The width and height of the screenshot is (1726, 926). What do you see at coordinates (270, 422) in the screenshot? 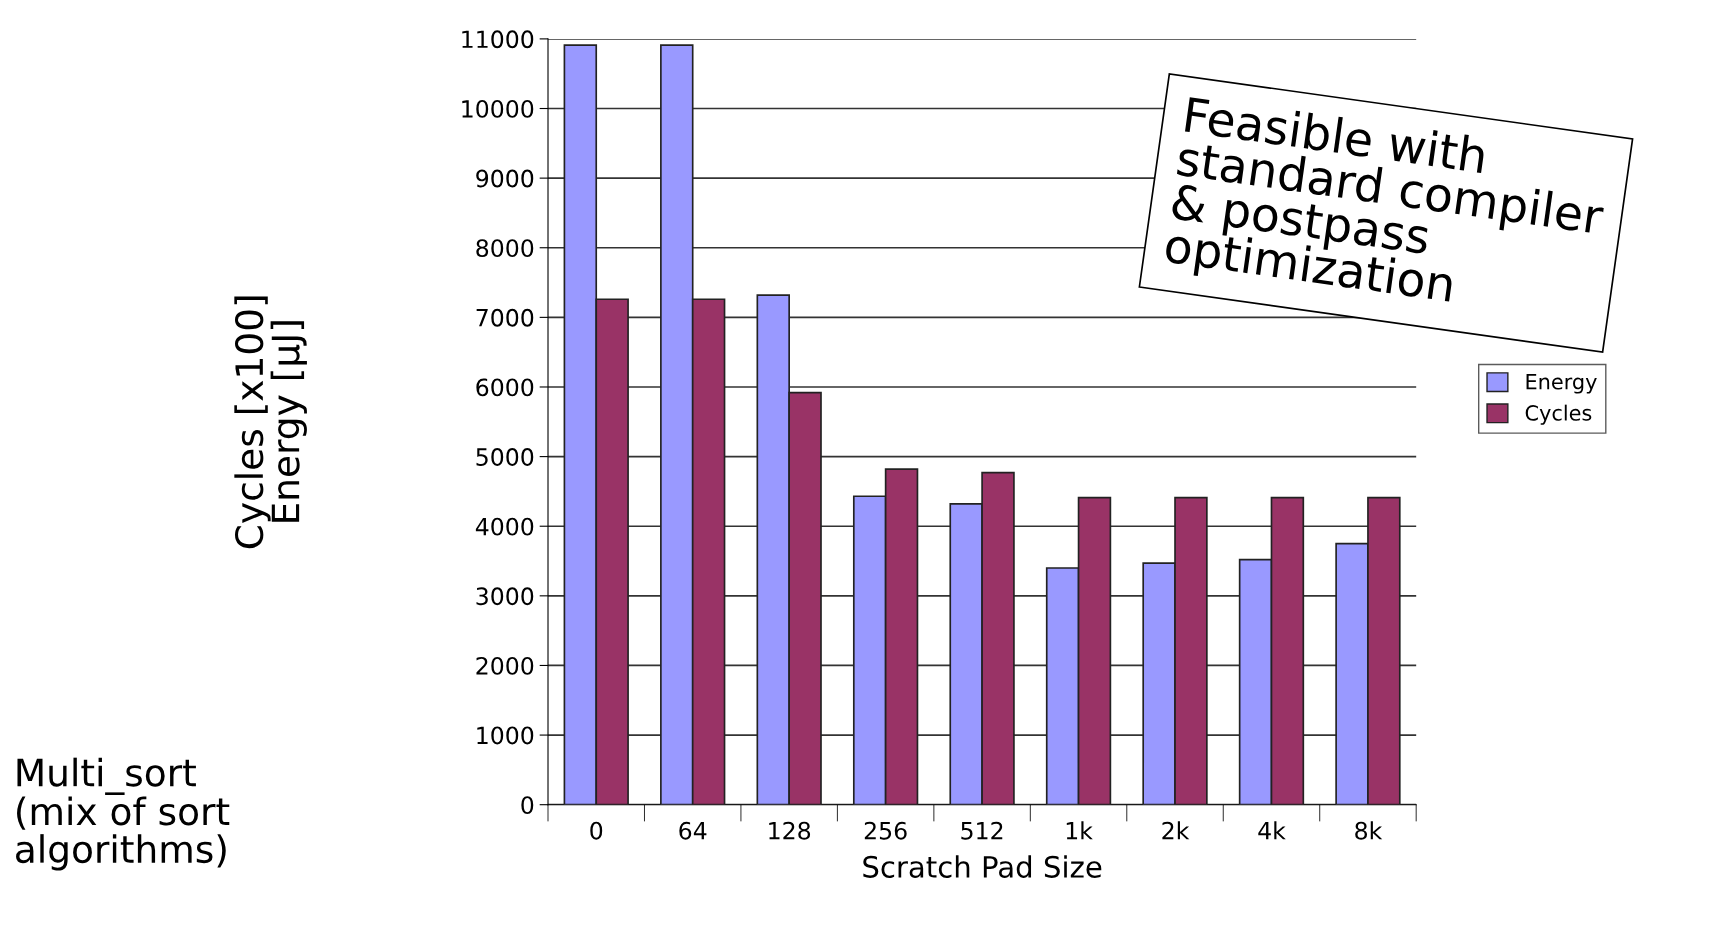
I see `y-axis-title: Cycles [x100] Energy [µJ]` at bounding box center [270, 422].